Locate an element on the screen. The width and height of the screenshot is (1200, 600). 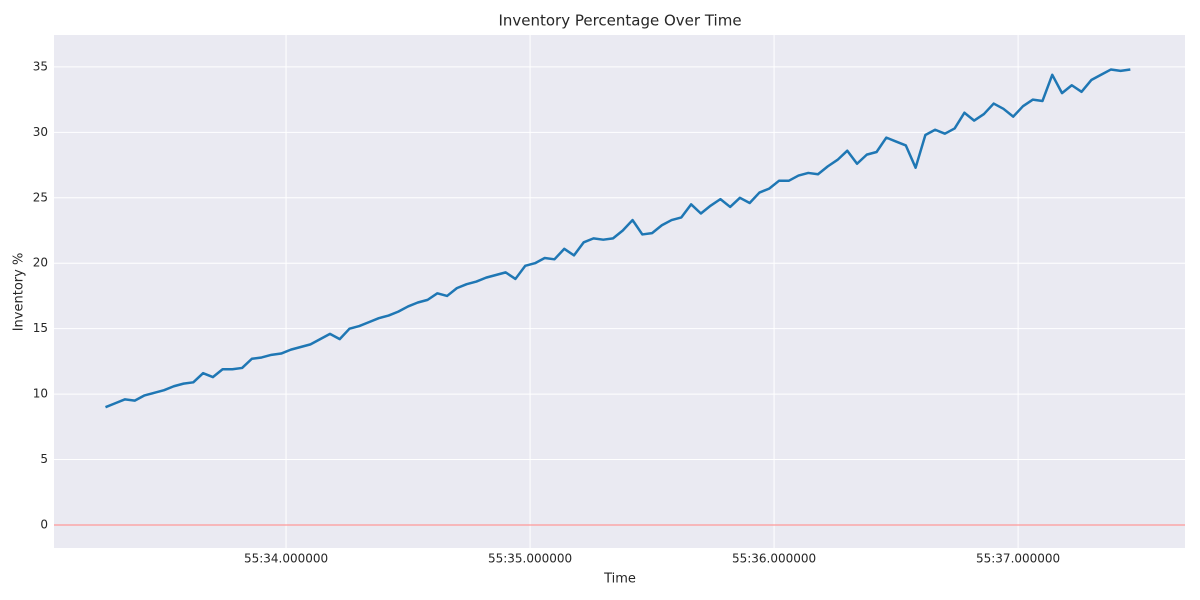
y-tick-label: 15 is located at coordinates (40, 328).